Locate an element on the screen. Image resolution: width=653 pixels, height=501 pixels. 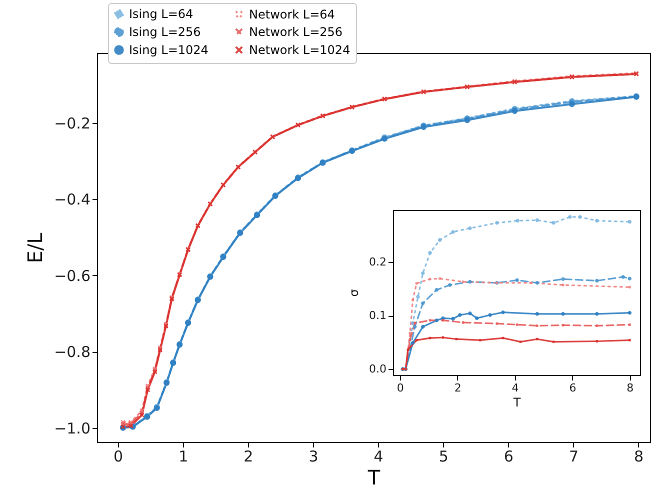
x-tick-label: 5 is located at coordinates (443, 457).